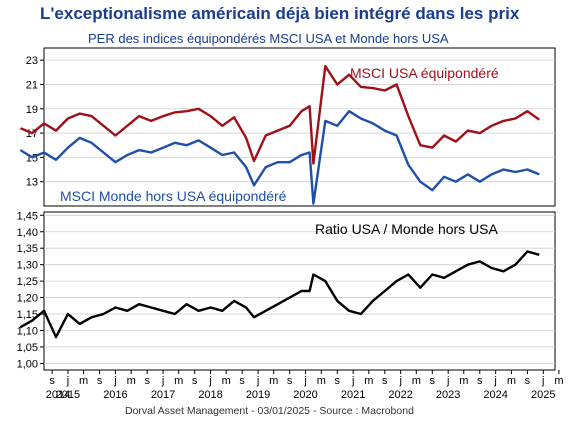 The width and height of the screenshot is (588, 428). I want to click on bottom-ytick-label: 1,40, so click(27, 233).